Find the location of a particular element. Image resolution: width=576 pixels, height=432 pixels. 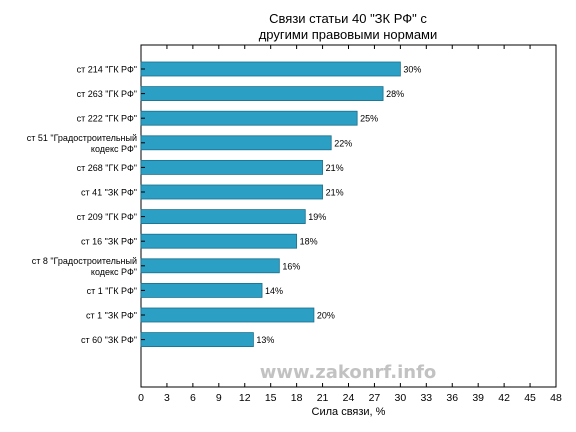

bar-value-label: 20% is located at coordinates (326, 316).